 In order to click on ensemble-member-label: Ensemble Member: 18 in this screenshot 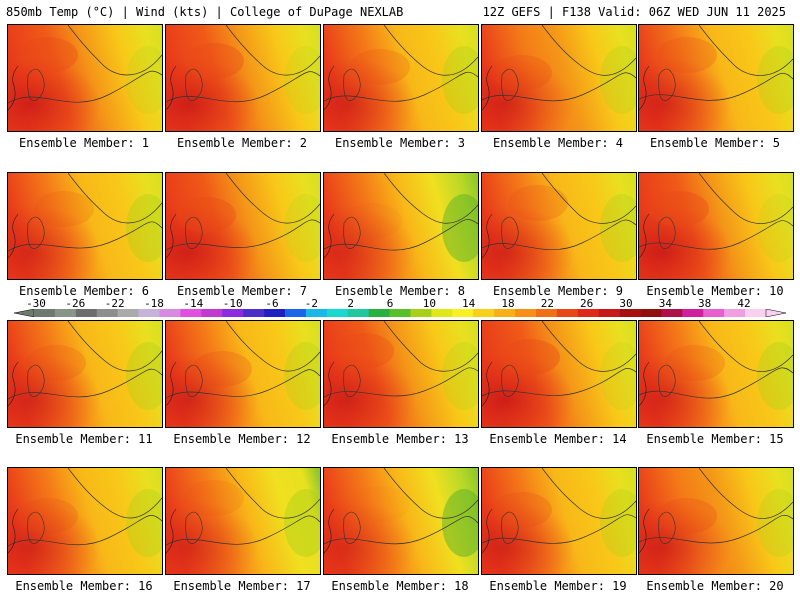, I will do `click(400, 586)`.